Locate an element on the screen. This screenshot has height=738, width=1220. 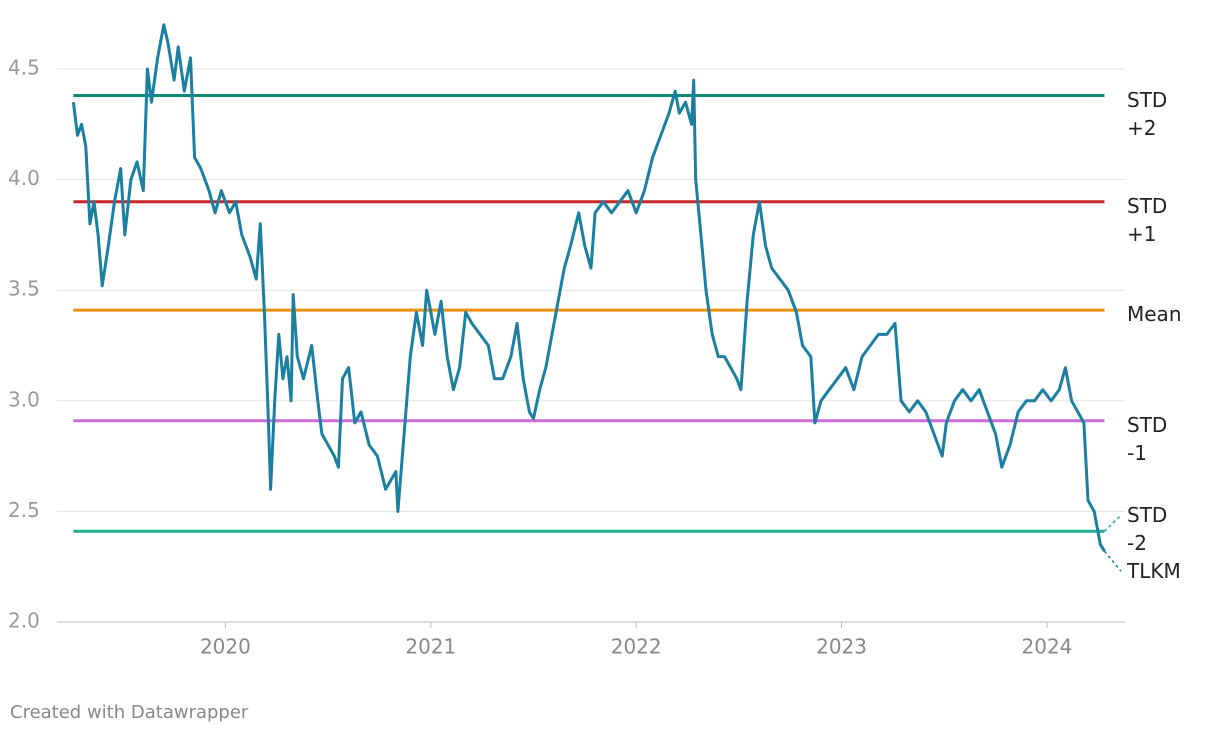
series-label: STD +1 is located at coordinates (1147, 219).